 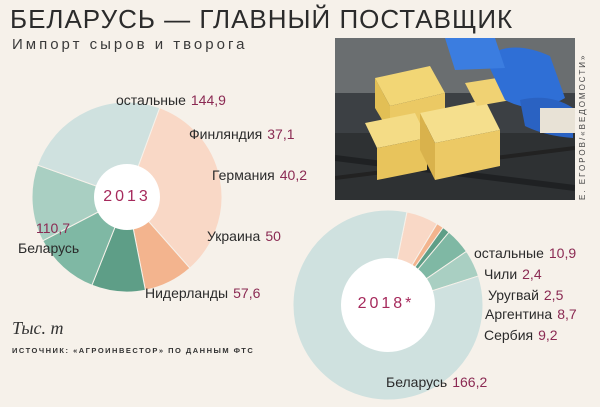 I want to click on label-2018-chile: Чили 2,4, so click(x=513, y=274).